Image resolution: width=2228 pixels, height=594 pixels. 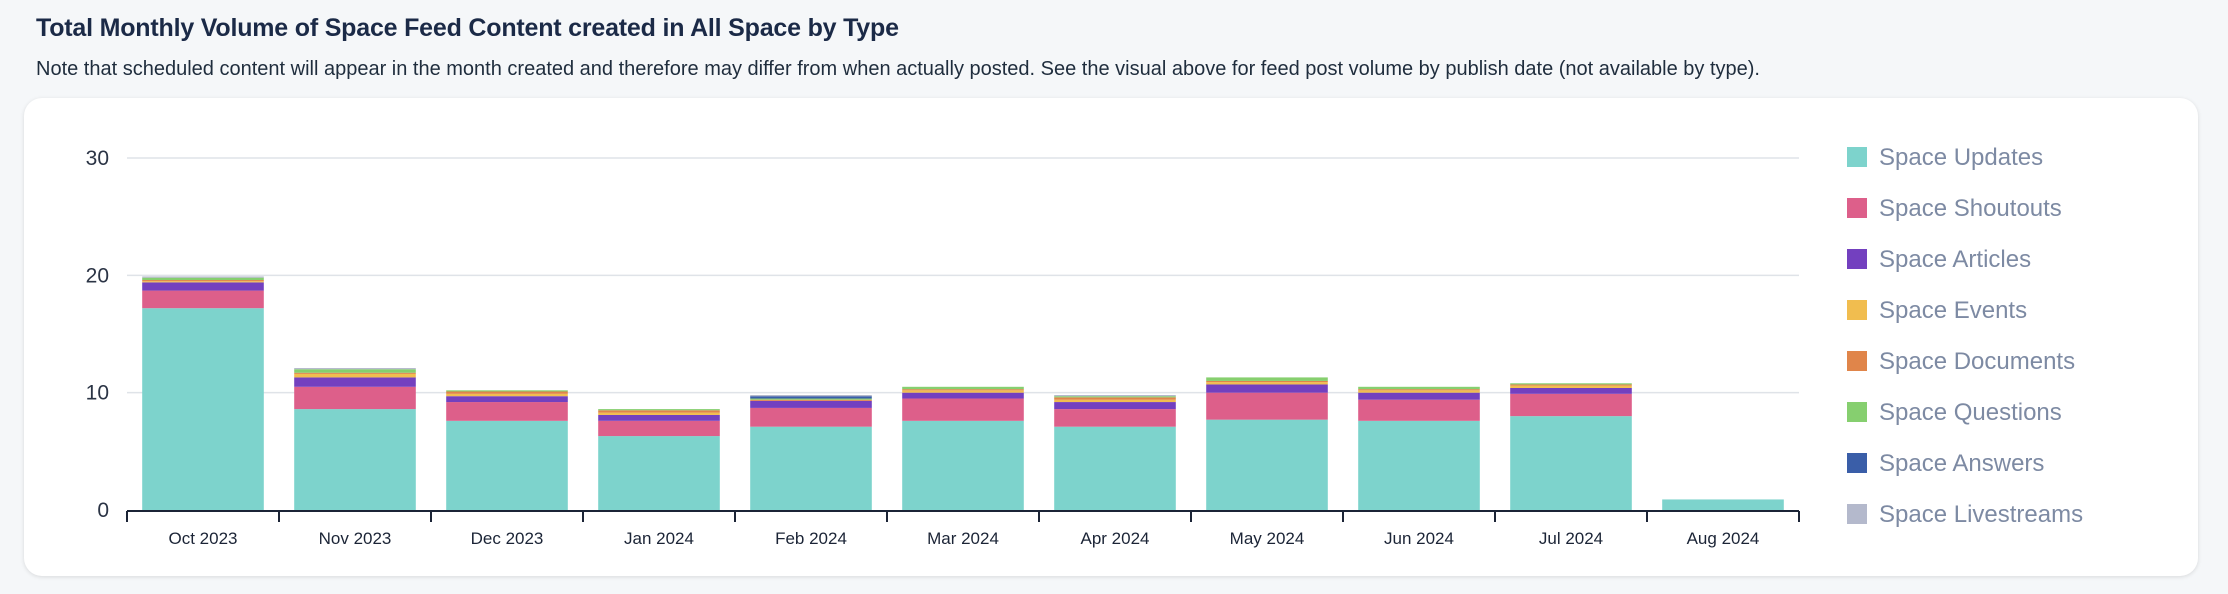 What do you see at coordinates (103, 510) in the screenshot?
I see `y-tick-label: 0` at bounding box center [103, 510].